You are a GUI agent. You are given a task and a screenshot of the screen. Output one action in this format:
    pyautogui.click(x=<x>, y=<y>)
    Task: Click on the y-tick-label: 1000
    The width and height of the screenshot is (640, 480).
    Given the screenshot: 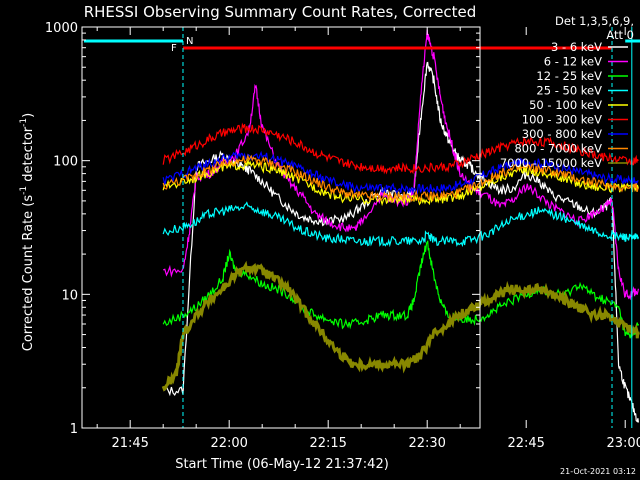 What is the action you would take?
    pyautogui.click(x=61, y=28)
    